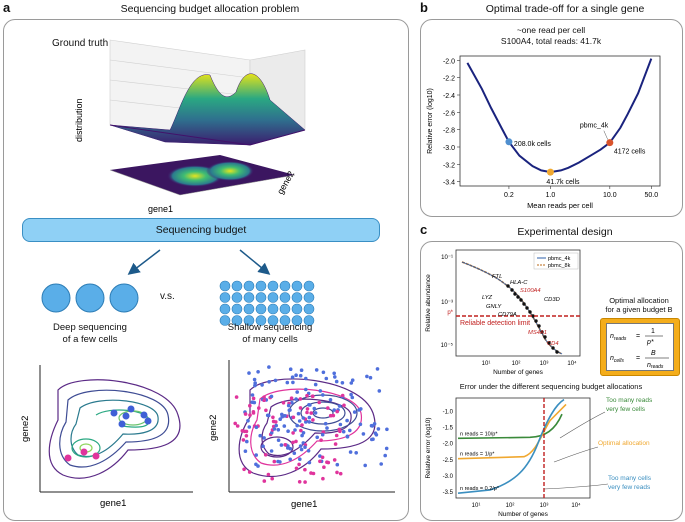  Describe the element at coordinates (428, 303) in the screenshot. I see `y-axis-label: Relative abundance` at that location.